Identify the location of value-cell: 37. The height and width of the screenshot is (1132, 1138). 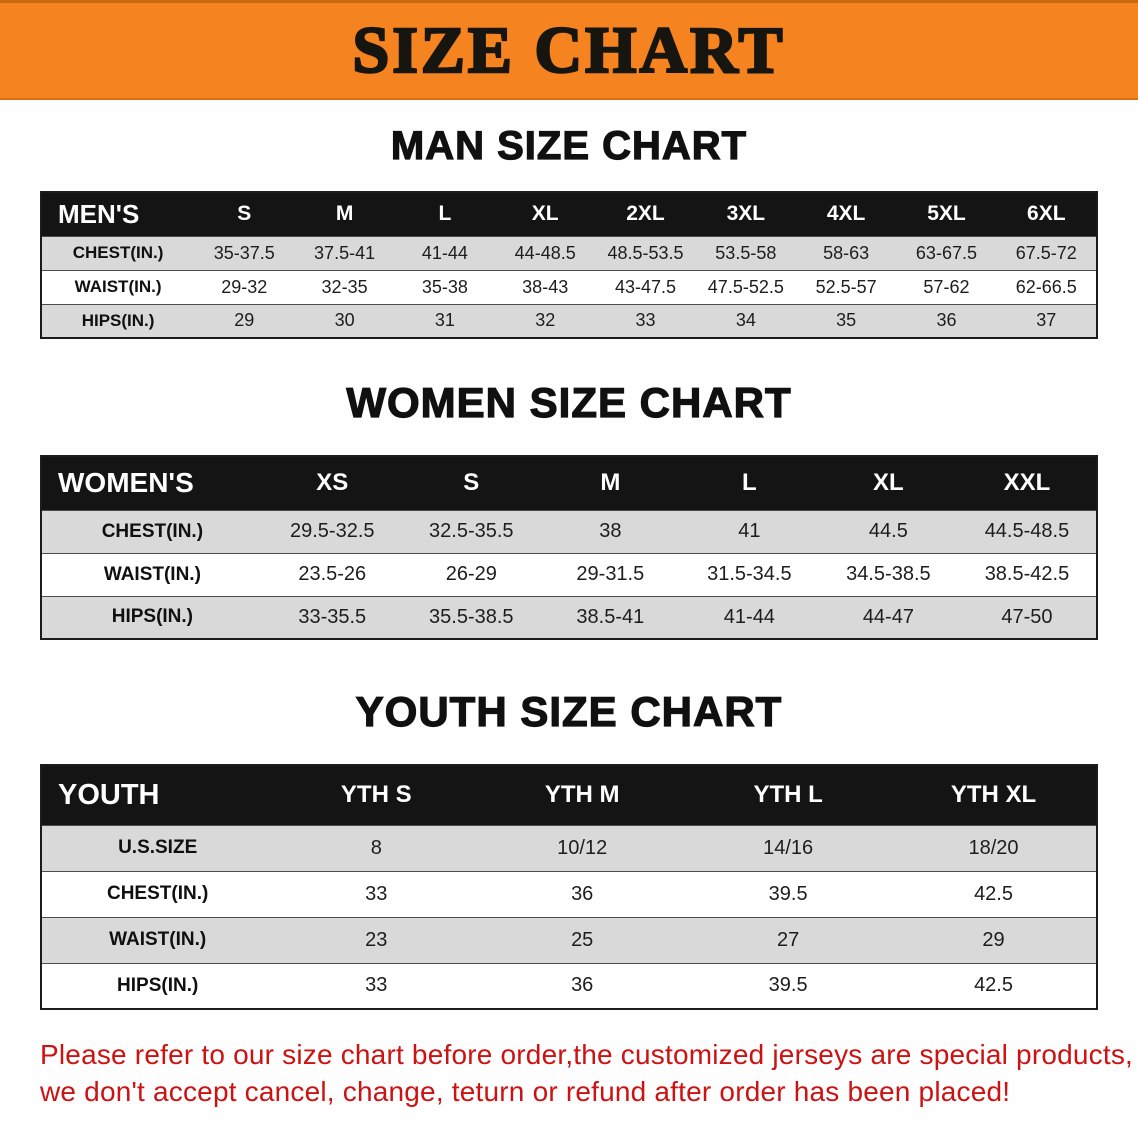
(1046, 320).